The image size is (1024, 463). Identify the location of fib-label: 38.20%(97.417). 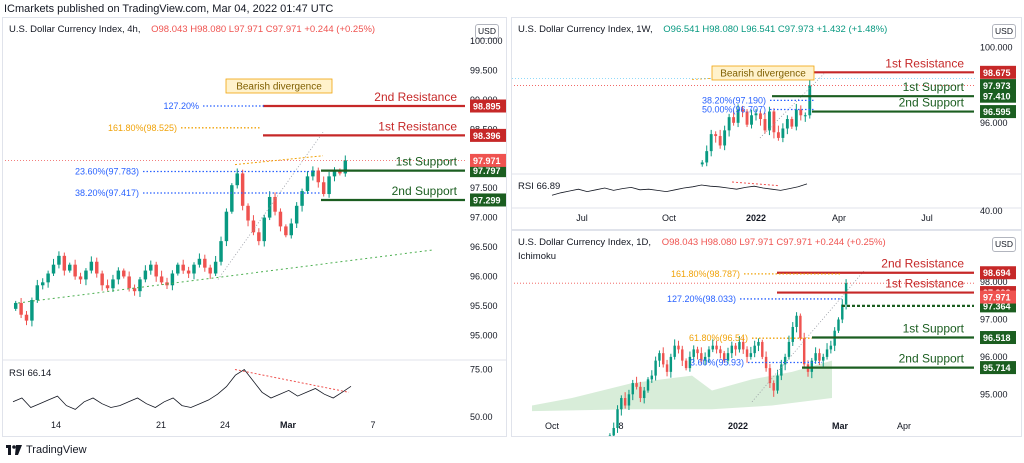
(107, 193).